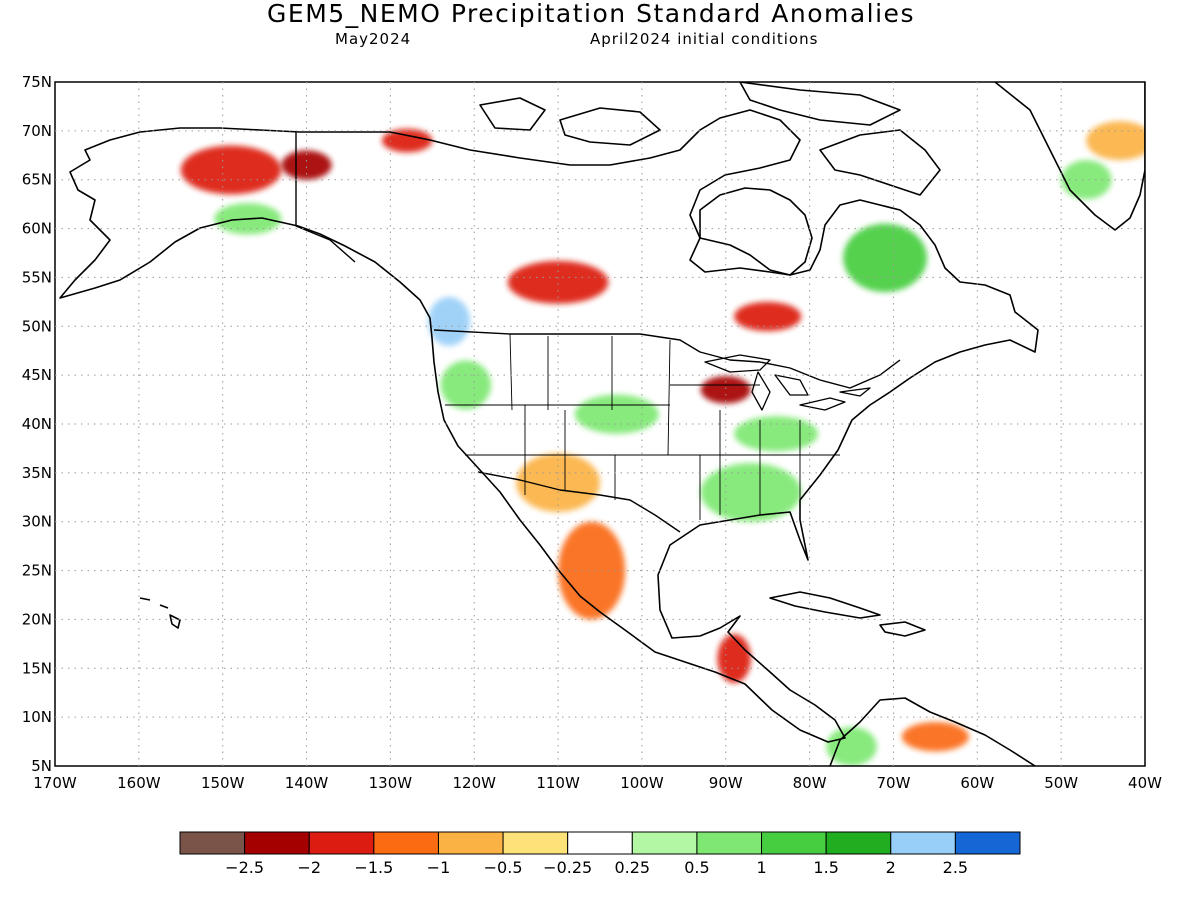  What do you see at coordinates (725, 390) in the screenshot?
I see `anomaly-region-great-lakes-dry` at bounding box center [725, 390].